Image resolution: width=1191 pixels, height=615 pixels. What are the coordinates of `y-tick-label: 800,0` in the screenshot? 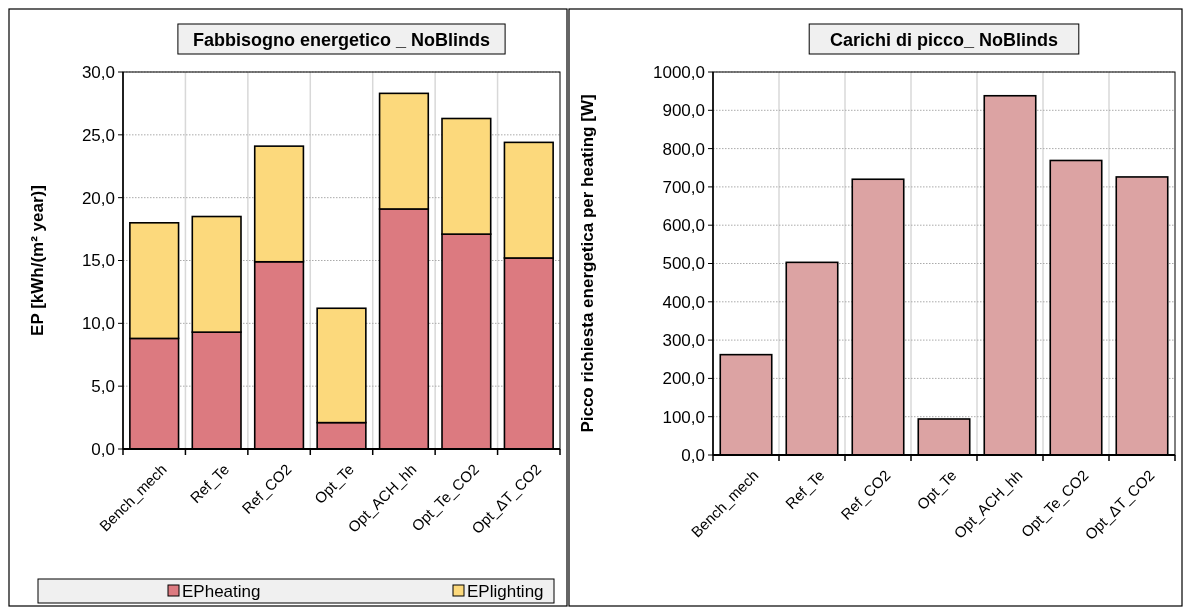 It's located at (683, 149).